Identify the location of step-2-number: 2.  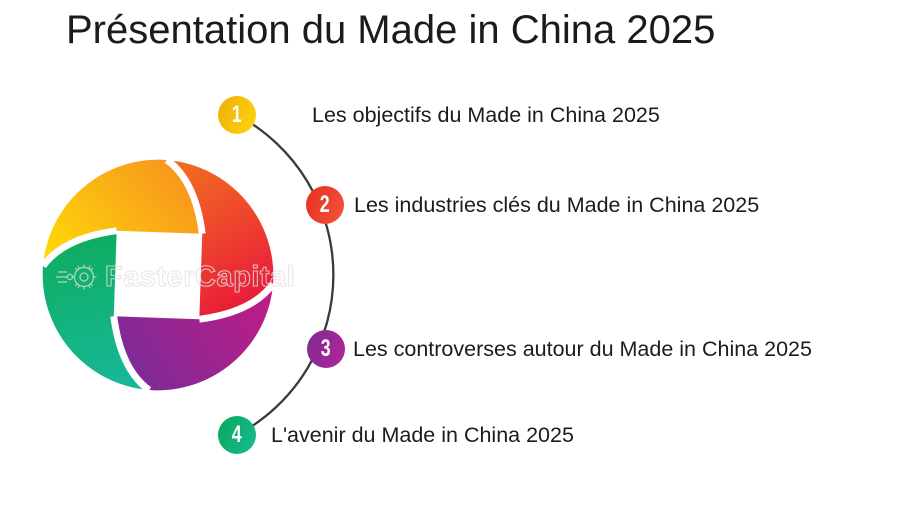
(325, 204).